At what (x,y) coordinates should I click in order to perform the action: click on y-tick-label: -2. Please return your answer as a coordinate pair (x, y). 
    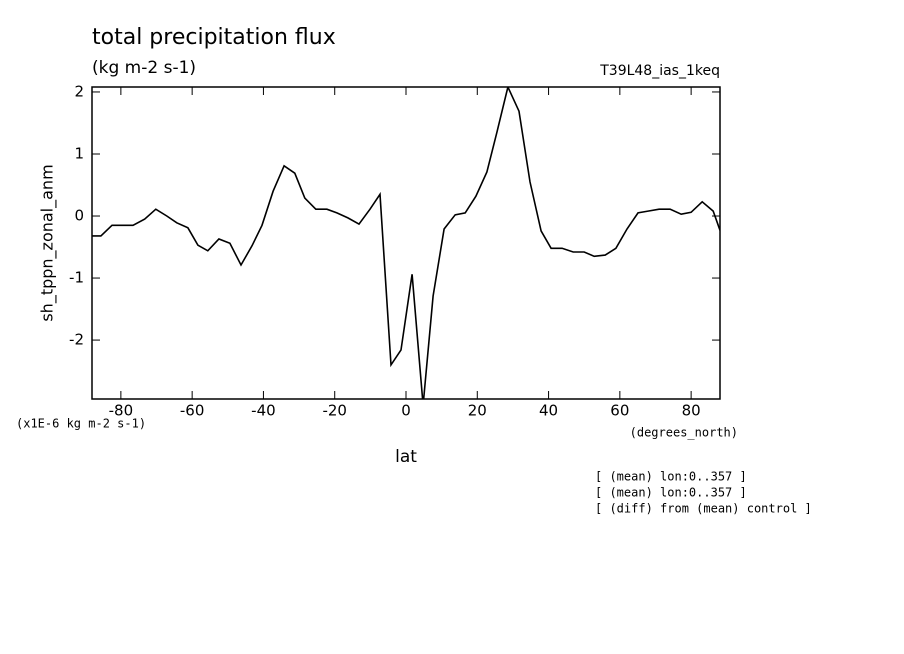
    Looking at the image, I should click on (76, 340).